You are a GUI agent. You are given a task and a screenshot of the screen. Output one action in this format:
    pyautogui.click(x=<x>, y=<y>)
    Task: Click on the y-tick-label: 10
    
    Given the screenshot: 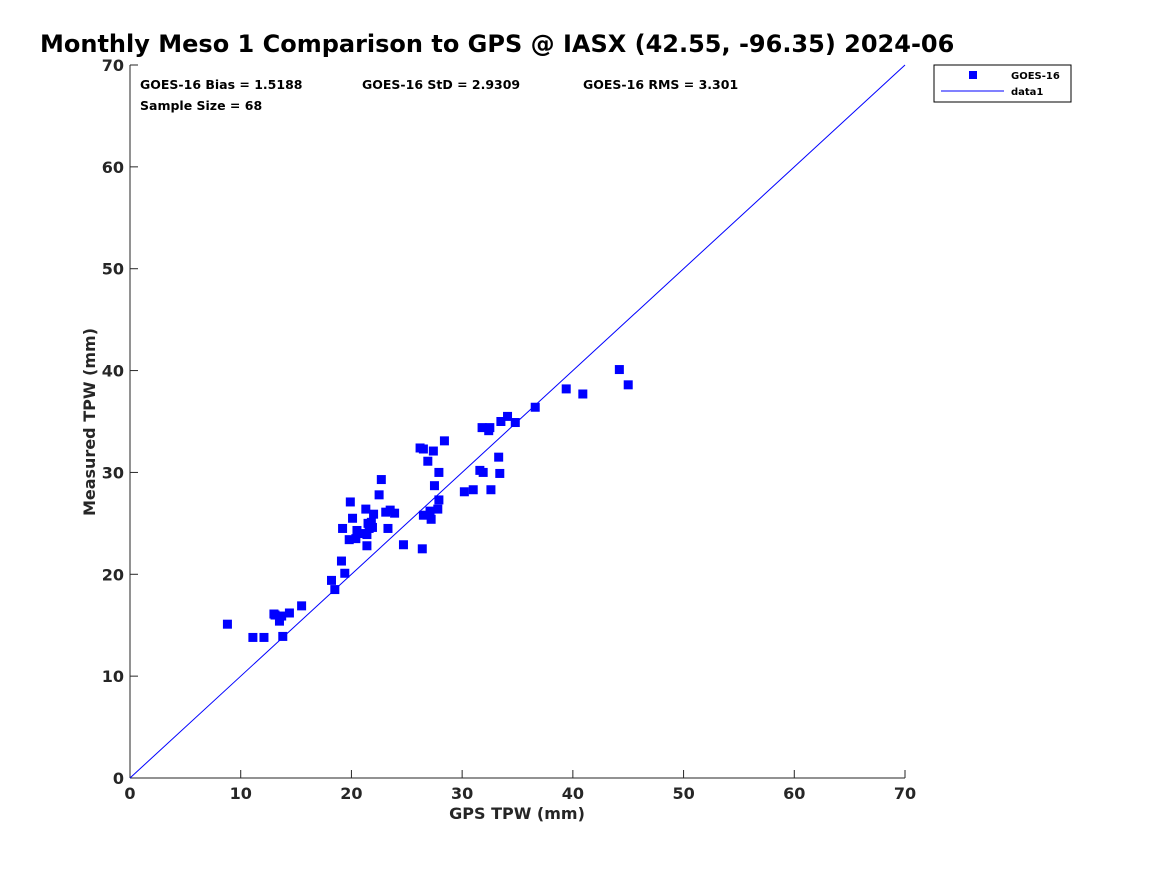 What is the action you would take?
    pyautogui.click(x=113, y=676)
    